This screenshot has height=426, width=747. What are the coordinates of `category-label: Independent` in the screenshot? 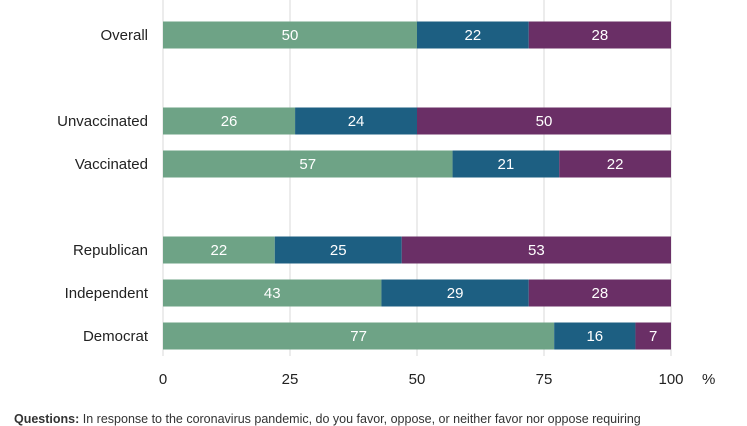 It's located at (107, 293).